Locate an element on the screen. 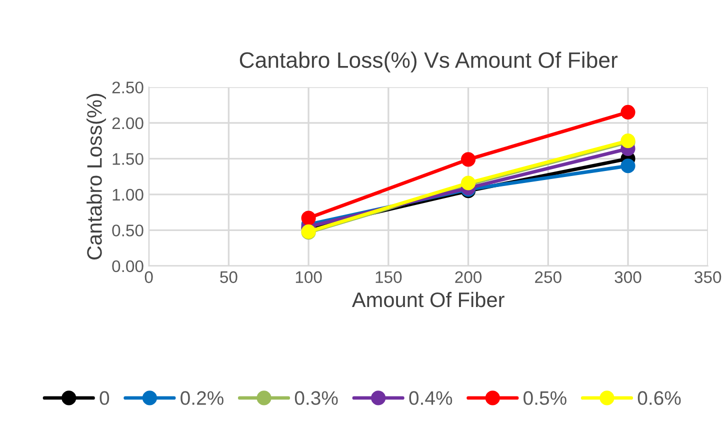  y-axis-title: Cantabro Loss(%) is located at coordinates (96, 177).